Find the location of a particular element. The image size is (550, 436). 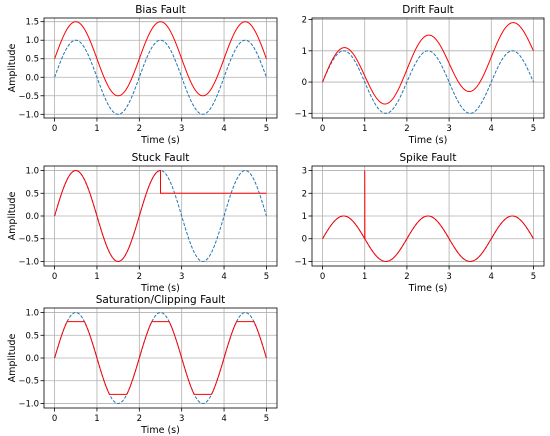

subplot-title: Spike Fault is located at coordinates (428, 158).